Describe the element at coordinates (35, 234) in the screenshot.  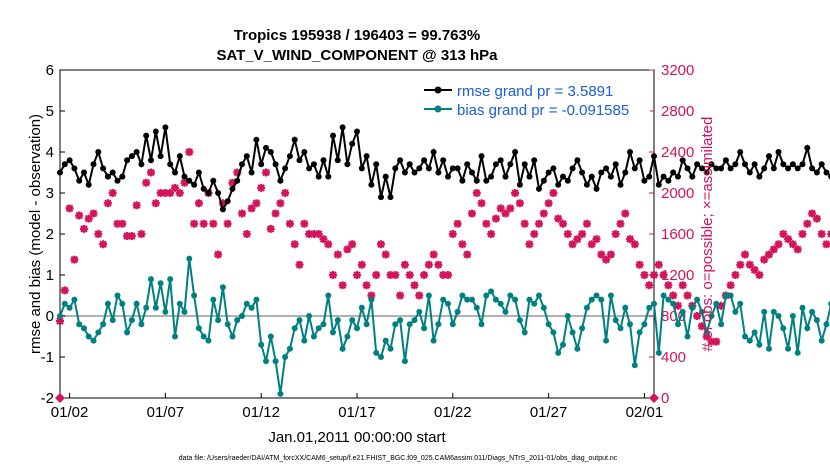
I see `y-axis-label-left: rmse and bias (model - observation)` at that location.